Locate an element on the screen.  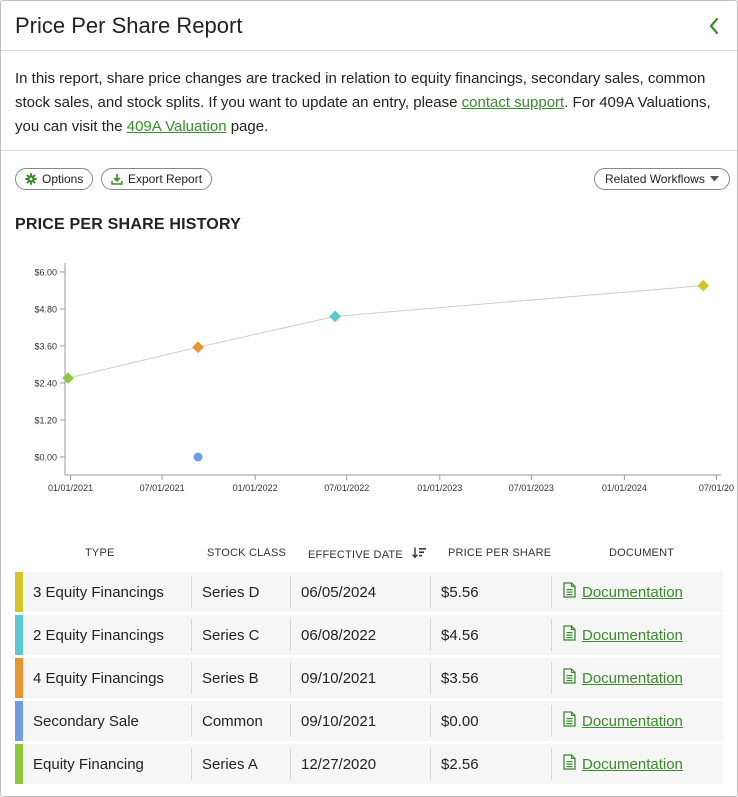
export-report-label: Export Report is located at coordinates (165, 179).